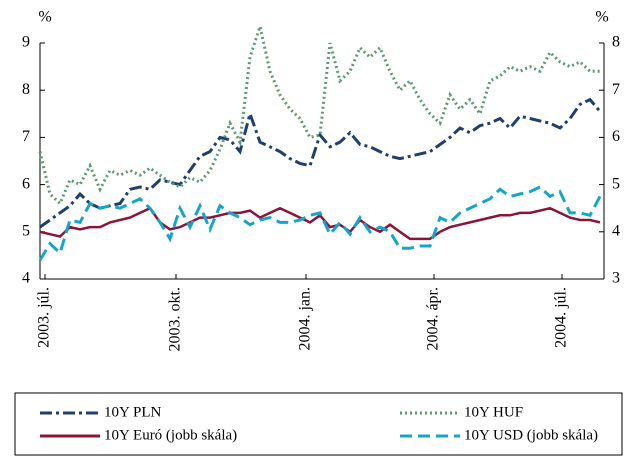 This screenshot has height=461, width=633. Describe the element at coordinates (26, 183) in the screenshot. I see `y-tick-label: 6` at that location.